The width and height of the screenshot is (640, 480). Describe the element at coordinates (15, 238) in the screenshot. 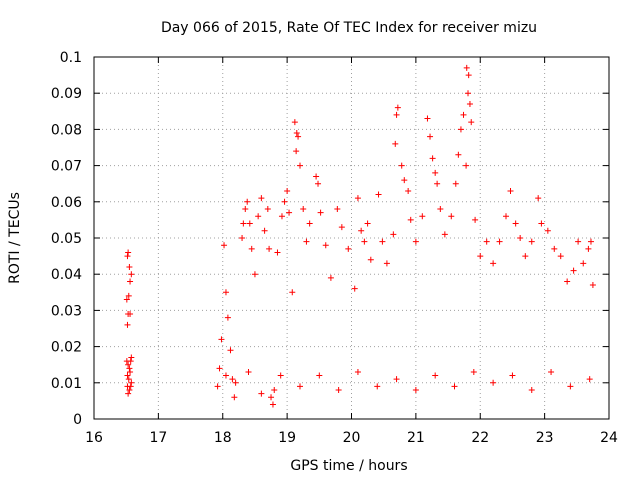

I see `y-axis-label: ROTI / TECUs` at that location.